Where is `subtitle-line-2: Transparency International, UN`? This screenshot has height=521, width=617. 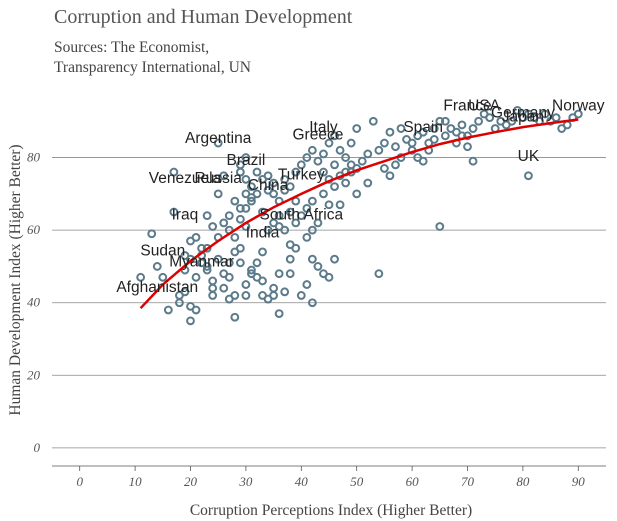
subtitle-line-2: Transparency International, UN is located at coordinates (152, 67).